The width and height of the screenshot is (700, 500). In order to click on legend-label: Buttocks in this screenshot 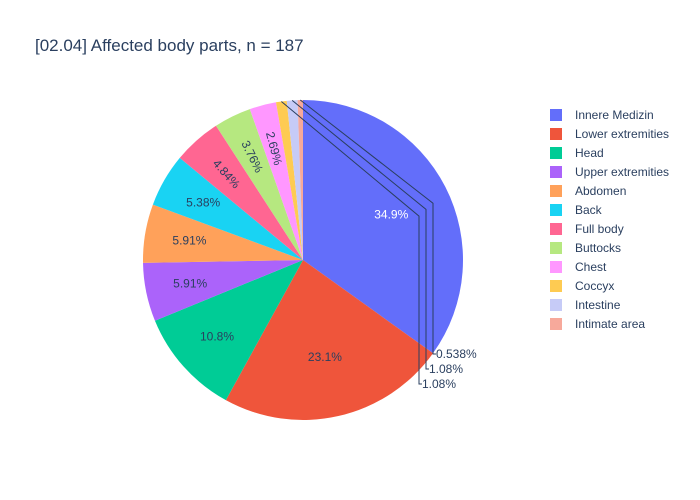, I will do `click(598, 248)`.